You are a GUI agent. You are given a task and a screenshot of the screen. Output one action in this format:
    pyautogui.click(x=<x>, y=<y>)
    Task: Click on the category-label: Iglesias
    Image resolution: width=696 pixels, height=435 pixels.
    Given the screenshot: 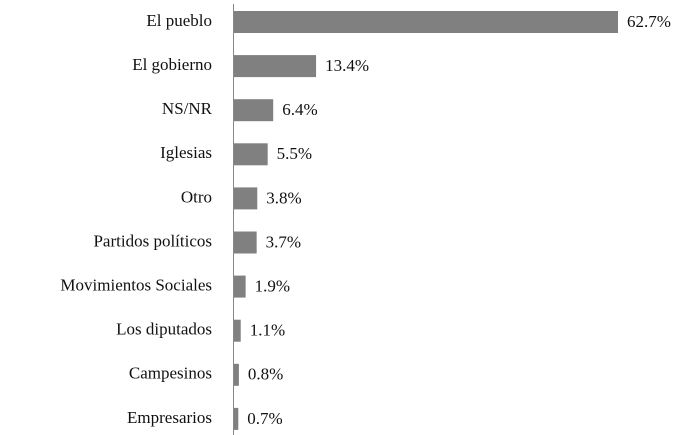 What is the action you would take?
    pyautogui.click(x=186, y=152)
    